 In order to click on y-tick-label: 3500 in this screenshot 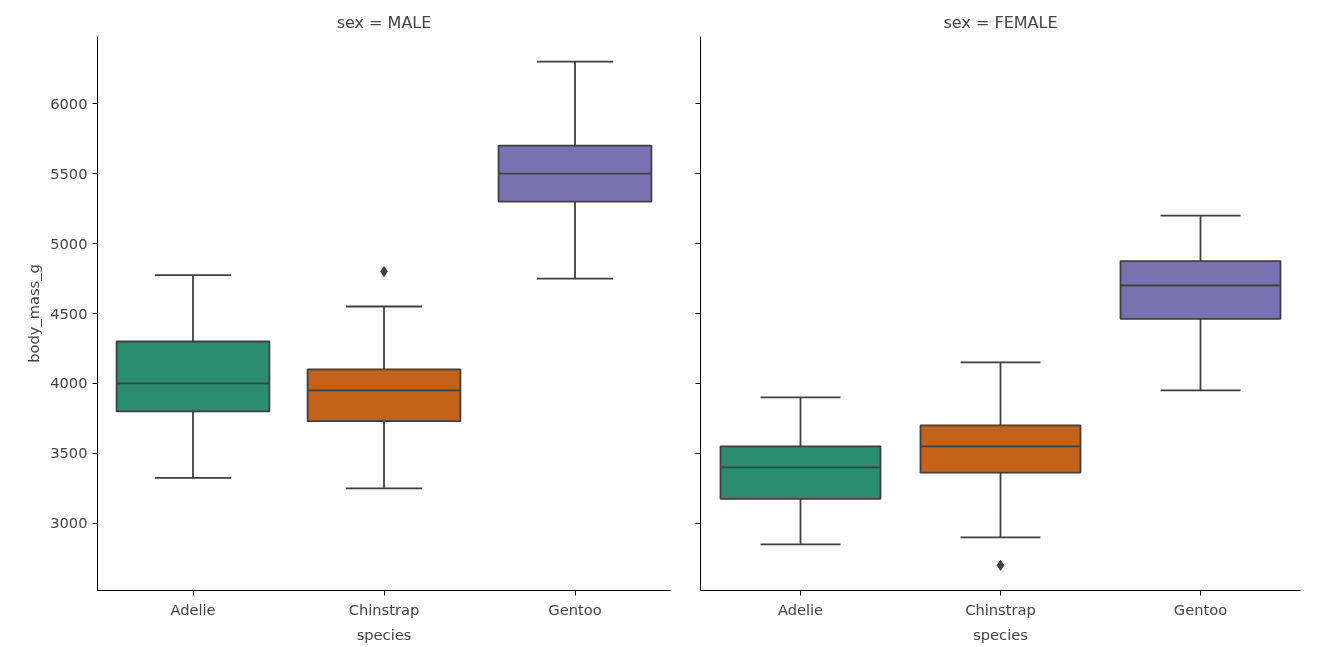, I will do `click(69, 453)`.